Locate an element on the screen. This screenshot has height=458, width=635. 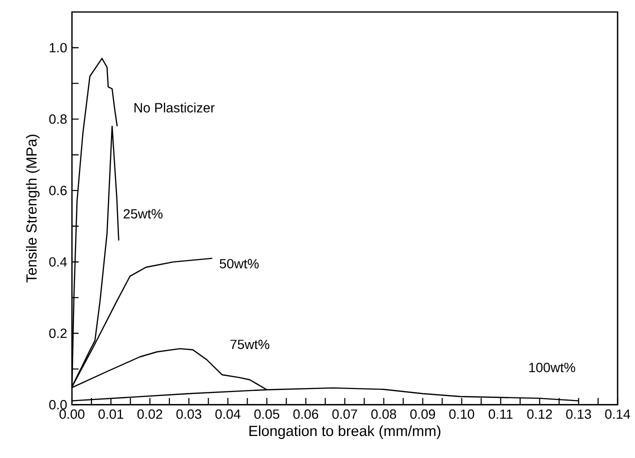
x-tick-label: 0.10 is located at coordinates (461, 415).